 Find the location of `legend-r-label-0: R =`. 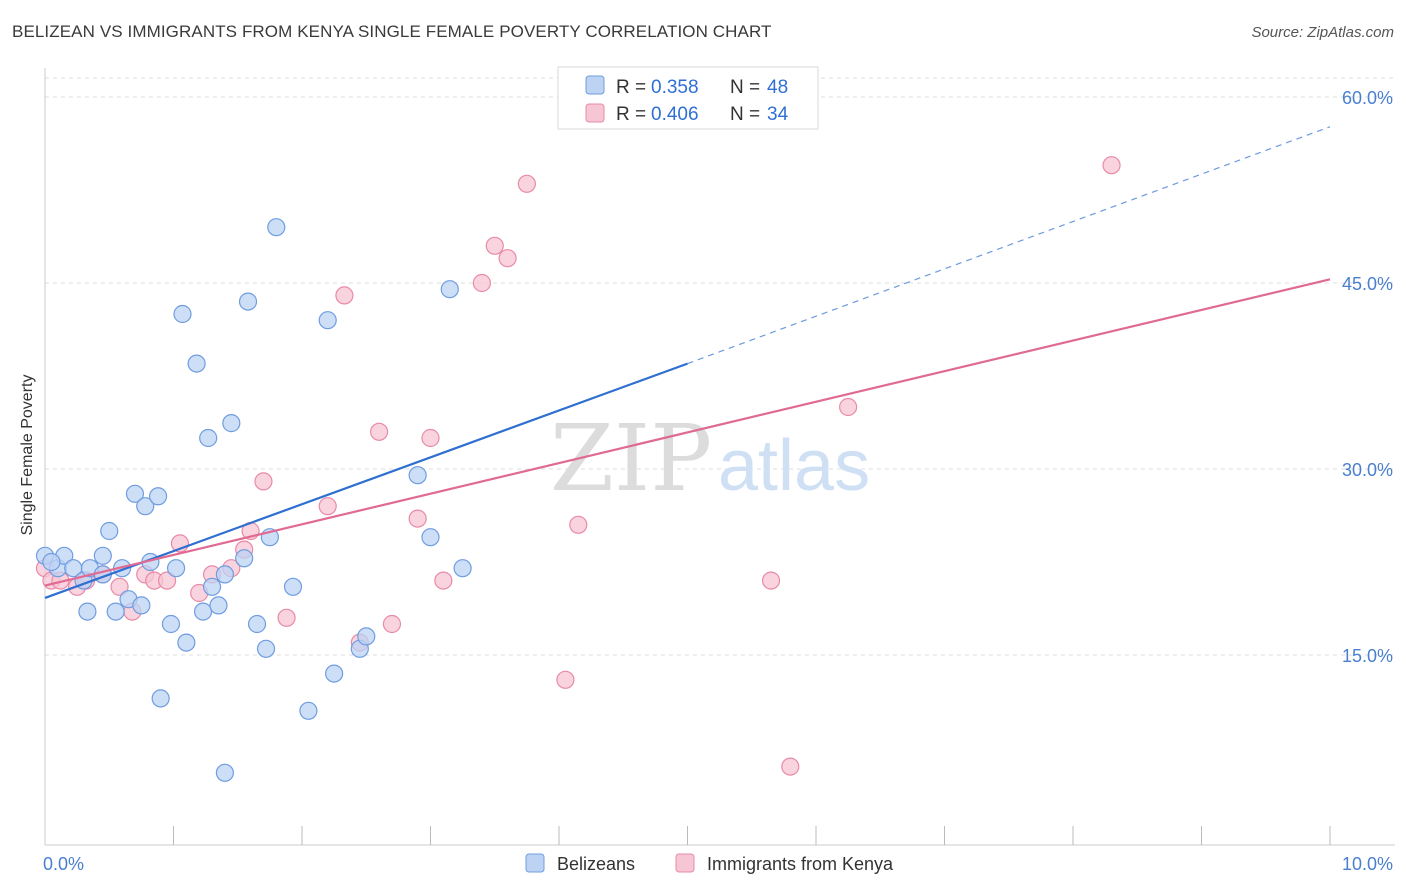

legend-r-label-0: R = is located at coordinates (631, 87).